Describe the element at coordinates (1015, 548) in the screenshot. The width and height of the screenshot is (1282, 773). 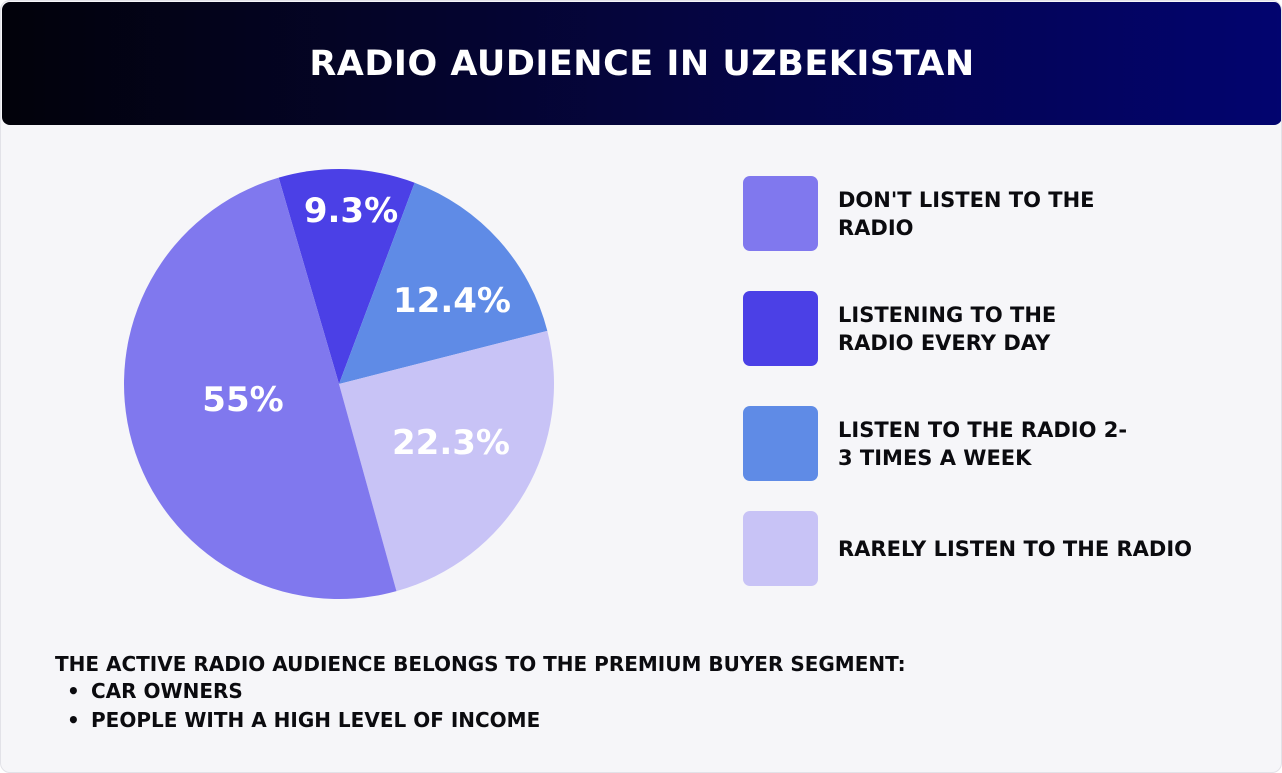
I see `legend-label: RARELY LISTEN TO THE RADIO` at that location.